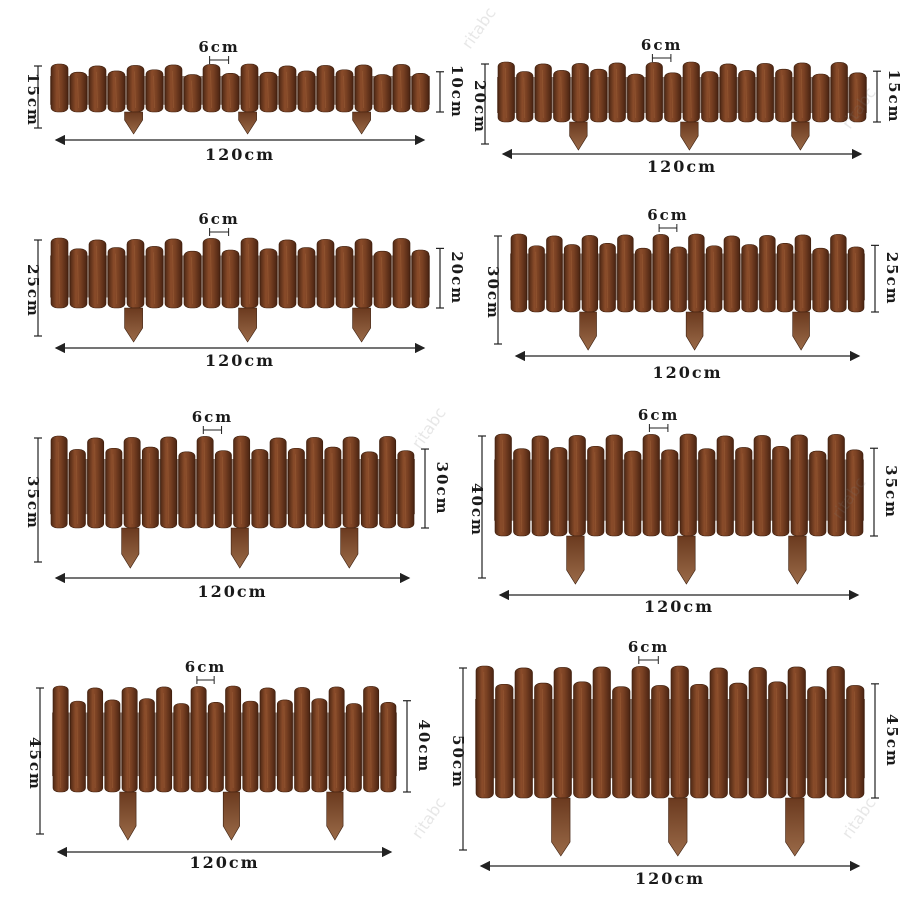  What do you see at coordinates (245, 101) in the screenshot?
I see `fence-panel-1: 6cm 120cm 15cm 10cm` at bounding box center [245, 101].